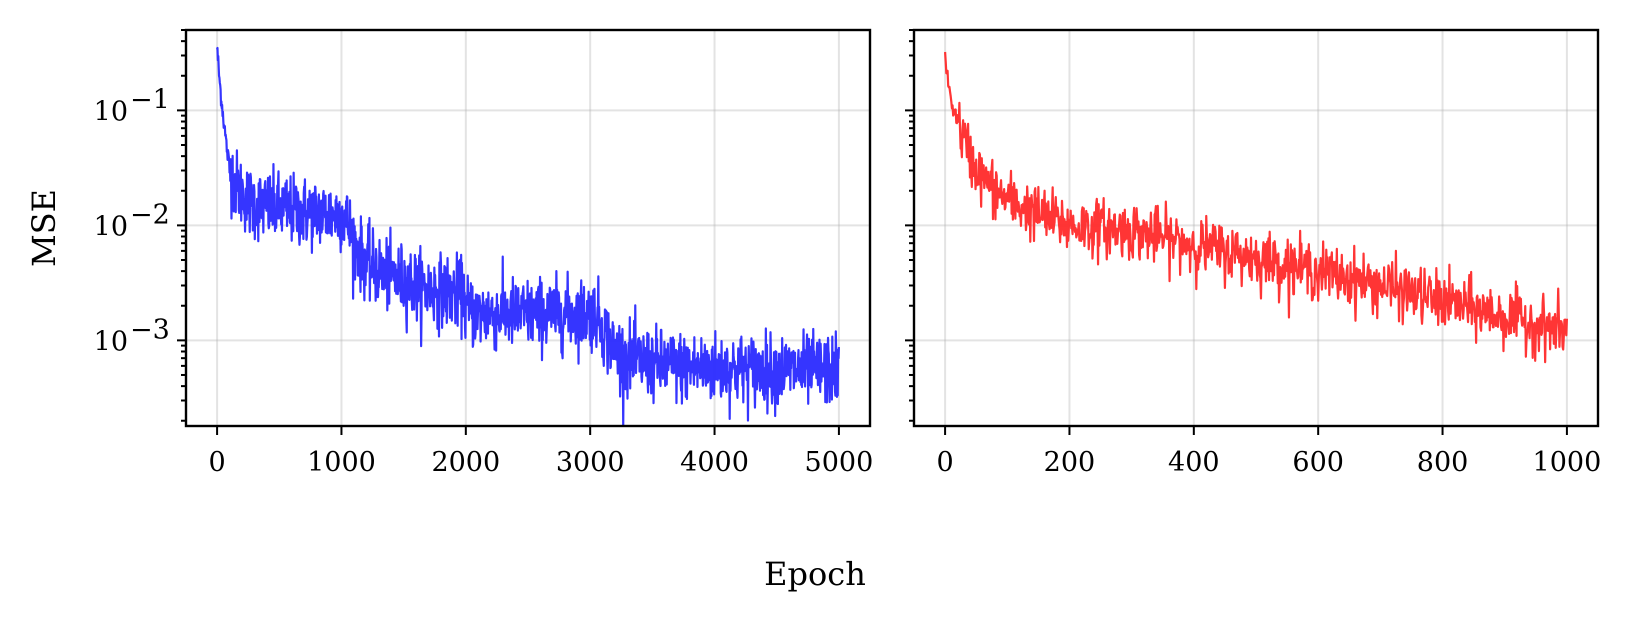  What do you see at coordinates (44, 228) in the screenshot?
I see `y-axis-title: MSE` at bounding box center [44, 228].